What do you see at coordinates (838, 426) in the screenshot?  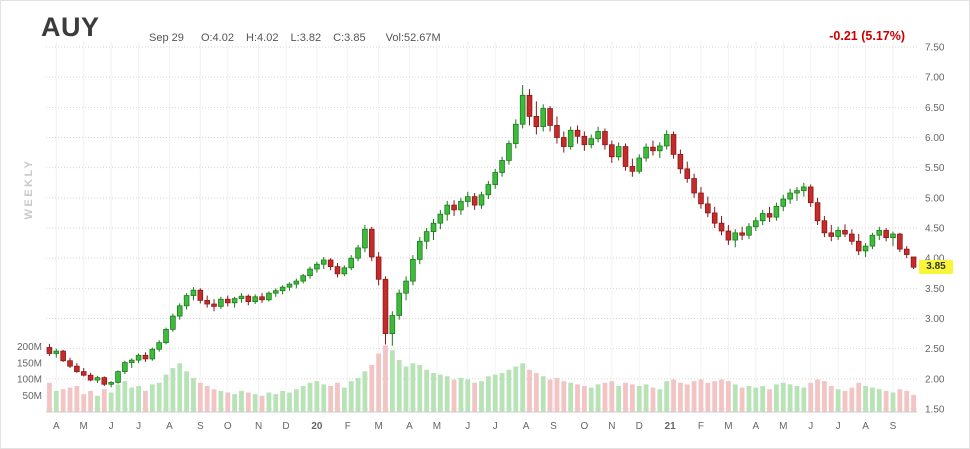 I see `x-axis-label: J` at bounding box center [838, 426].